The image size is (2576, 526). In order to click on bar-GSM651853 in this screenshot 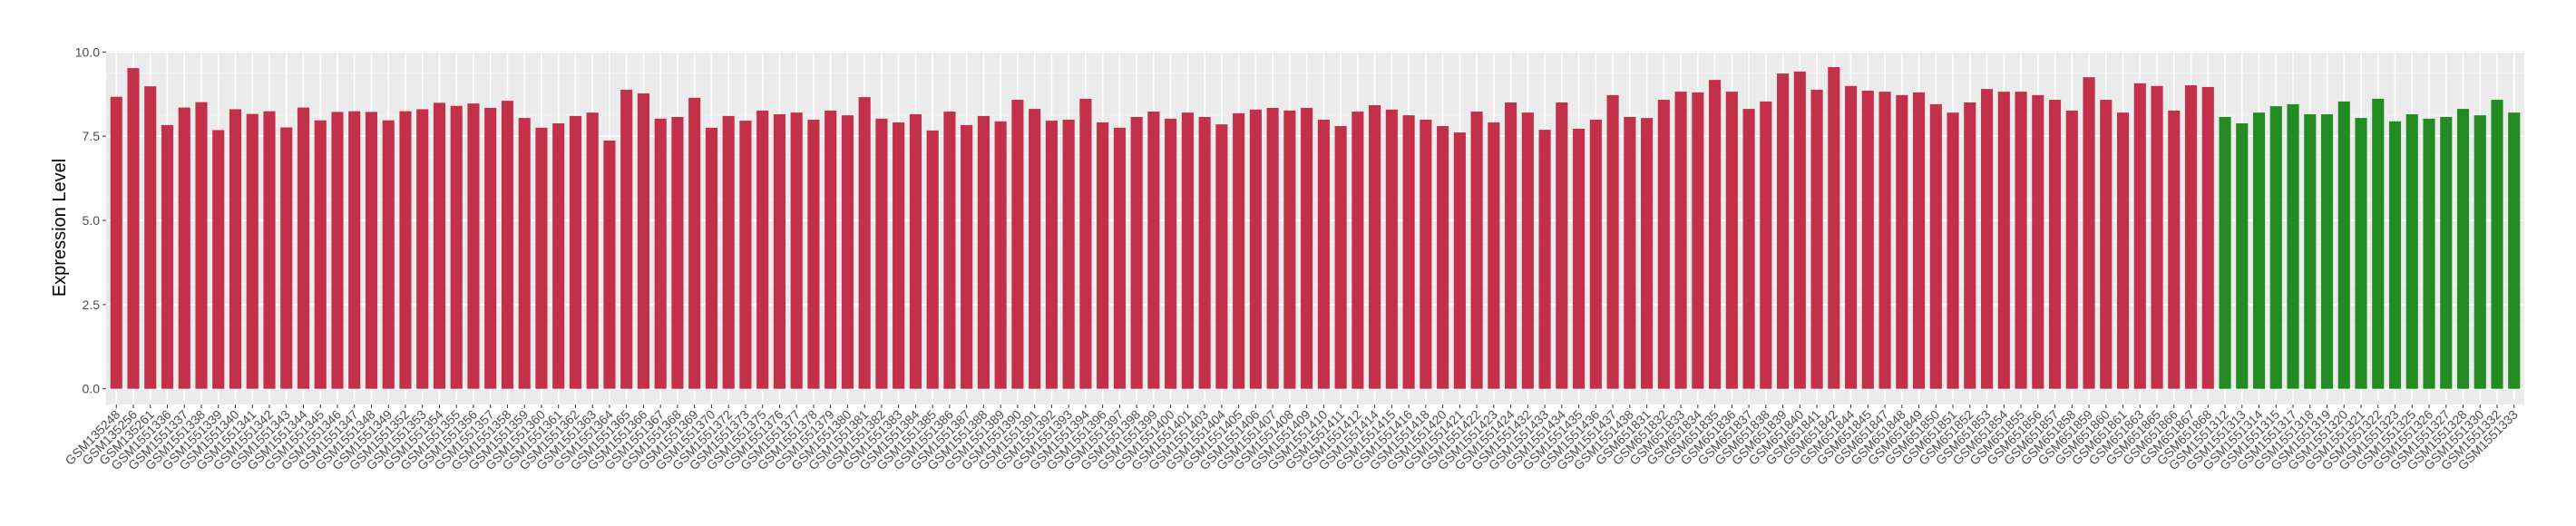, I will do `click(1987, 239)`.